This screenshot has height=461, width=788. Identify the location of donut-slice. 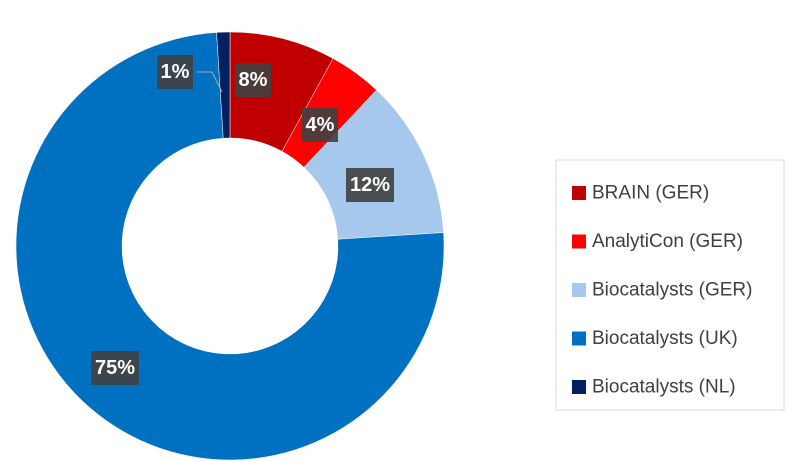
(223, 85).